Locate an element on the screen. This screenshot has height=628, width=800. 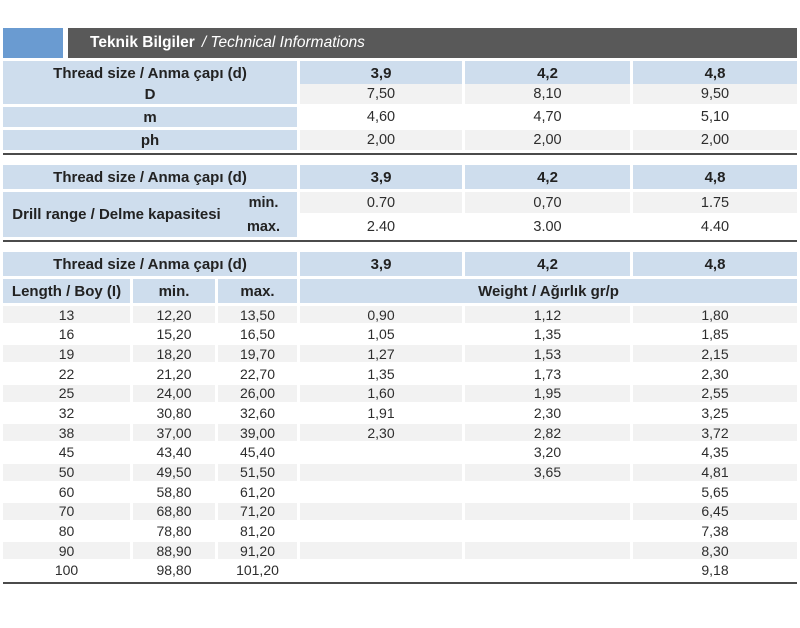
max-value: 26,00 is located at coordinates (257, 393).